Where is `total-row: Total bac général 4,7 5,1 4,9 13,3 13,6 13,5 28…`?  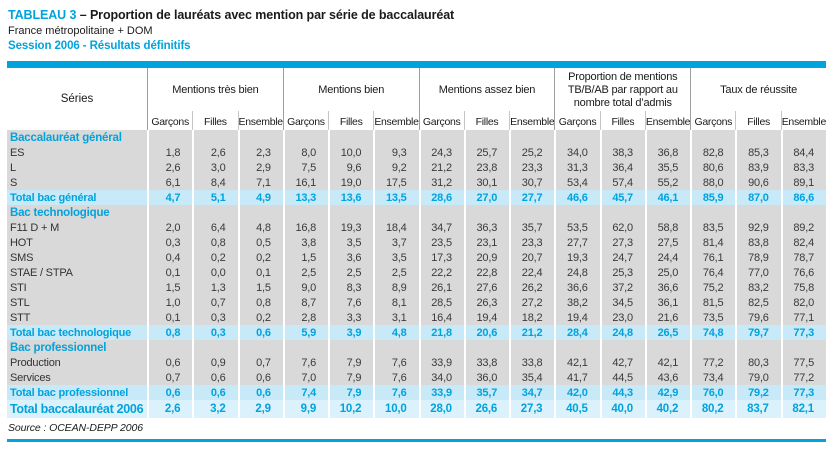 total-row: Total bac général 4,7 5,1 4,9 13,3 13,6 13,5 28… is located at coordinates (416, 197).